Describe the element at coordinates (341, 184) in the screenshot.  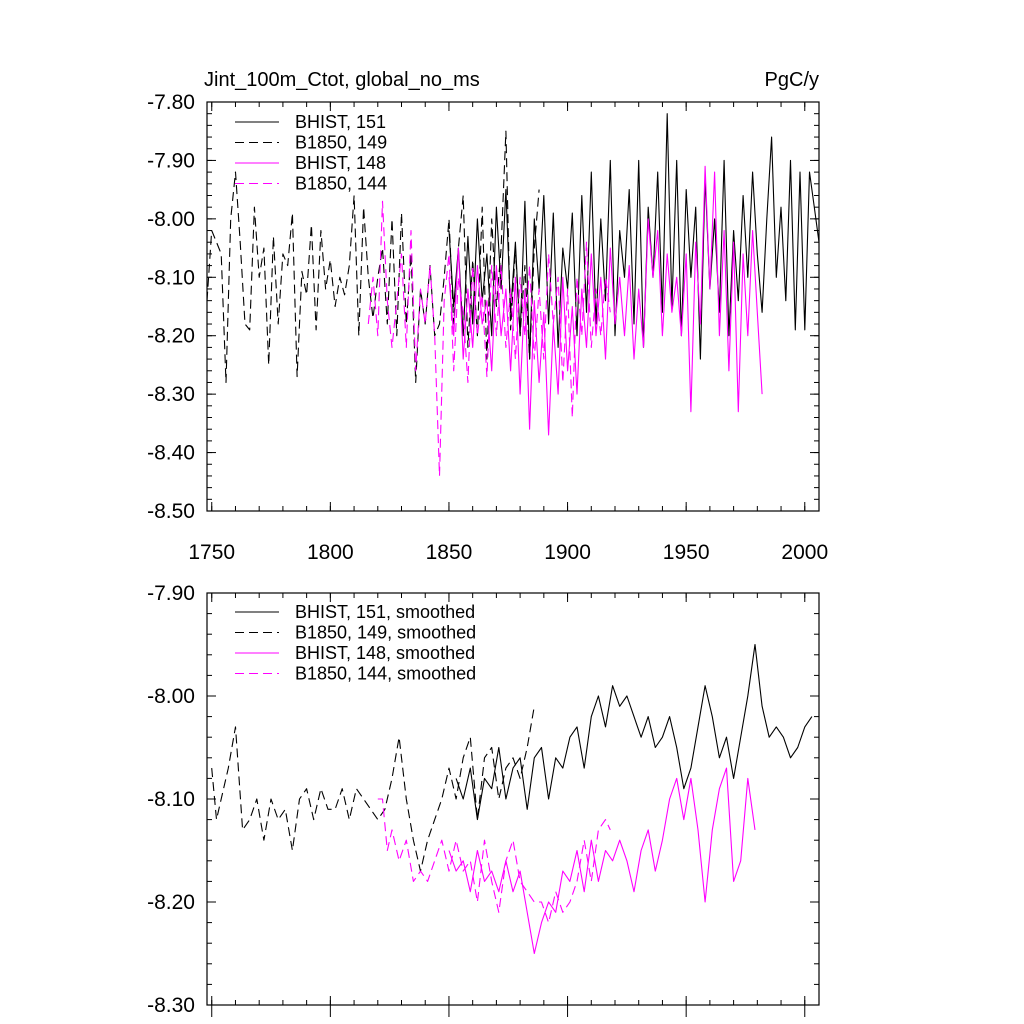
I see `legend-label: B1850, 144` at that location.